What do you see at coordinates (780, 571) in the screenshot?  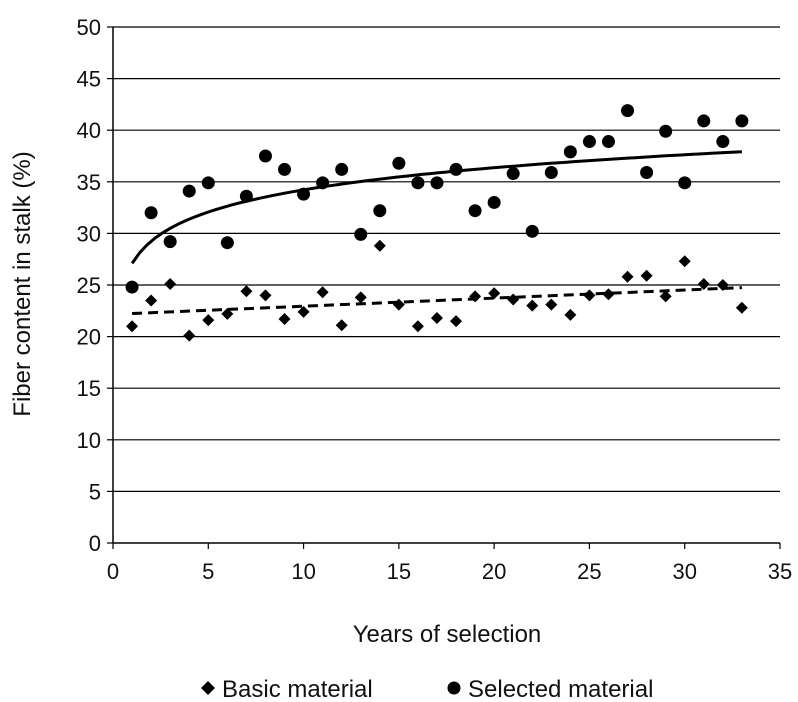 I see `x-tick-label-35: 35` at bounding box center [780, 571].